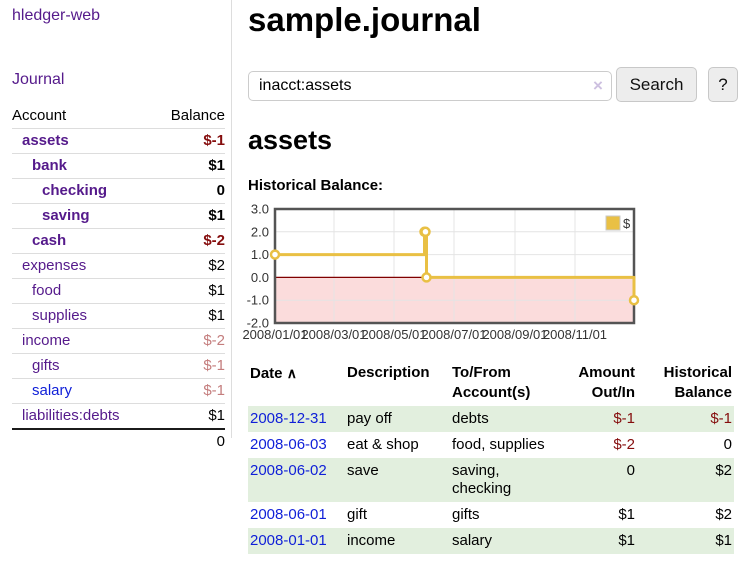  I want to click on register-header-accounts: To/From Account(s), so click(491, 382).